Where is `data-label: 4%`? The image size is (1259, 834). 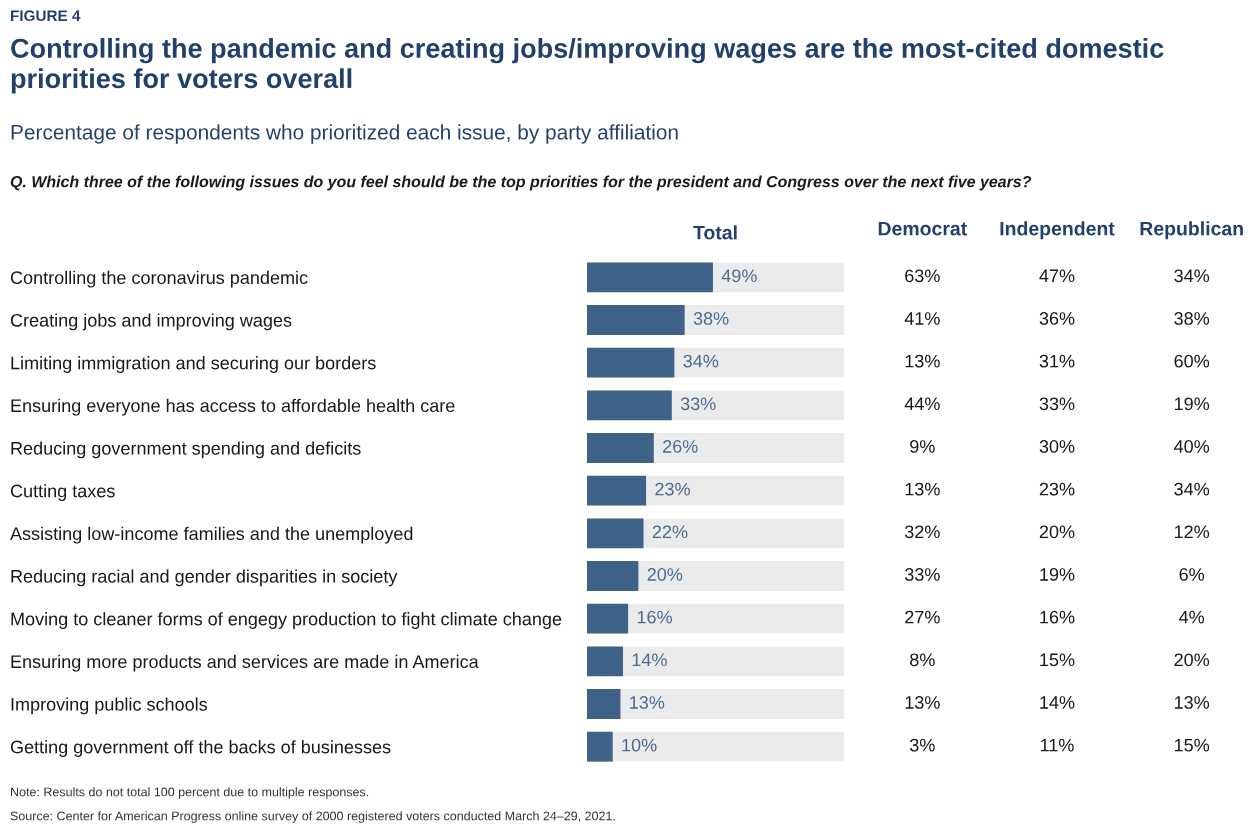 data-label: 4% is located at coordinates (1192, 617).